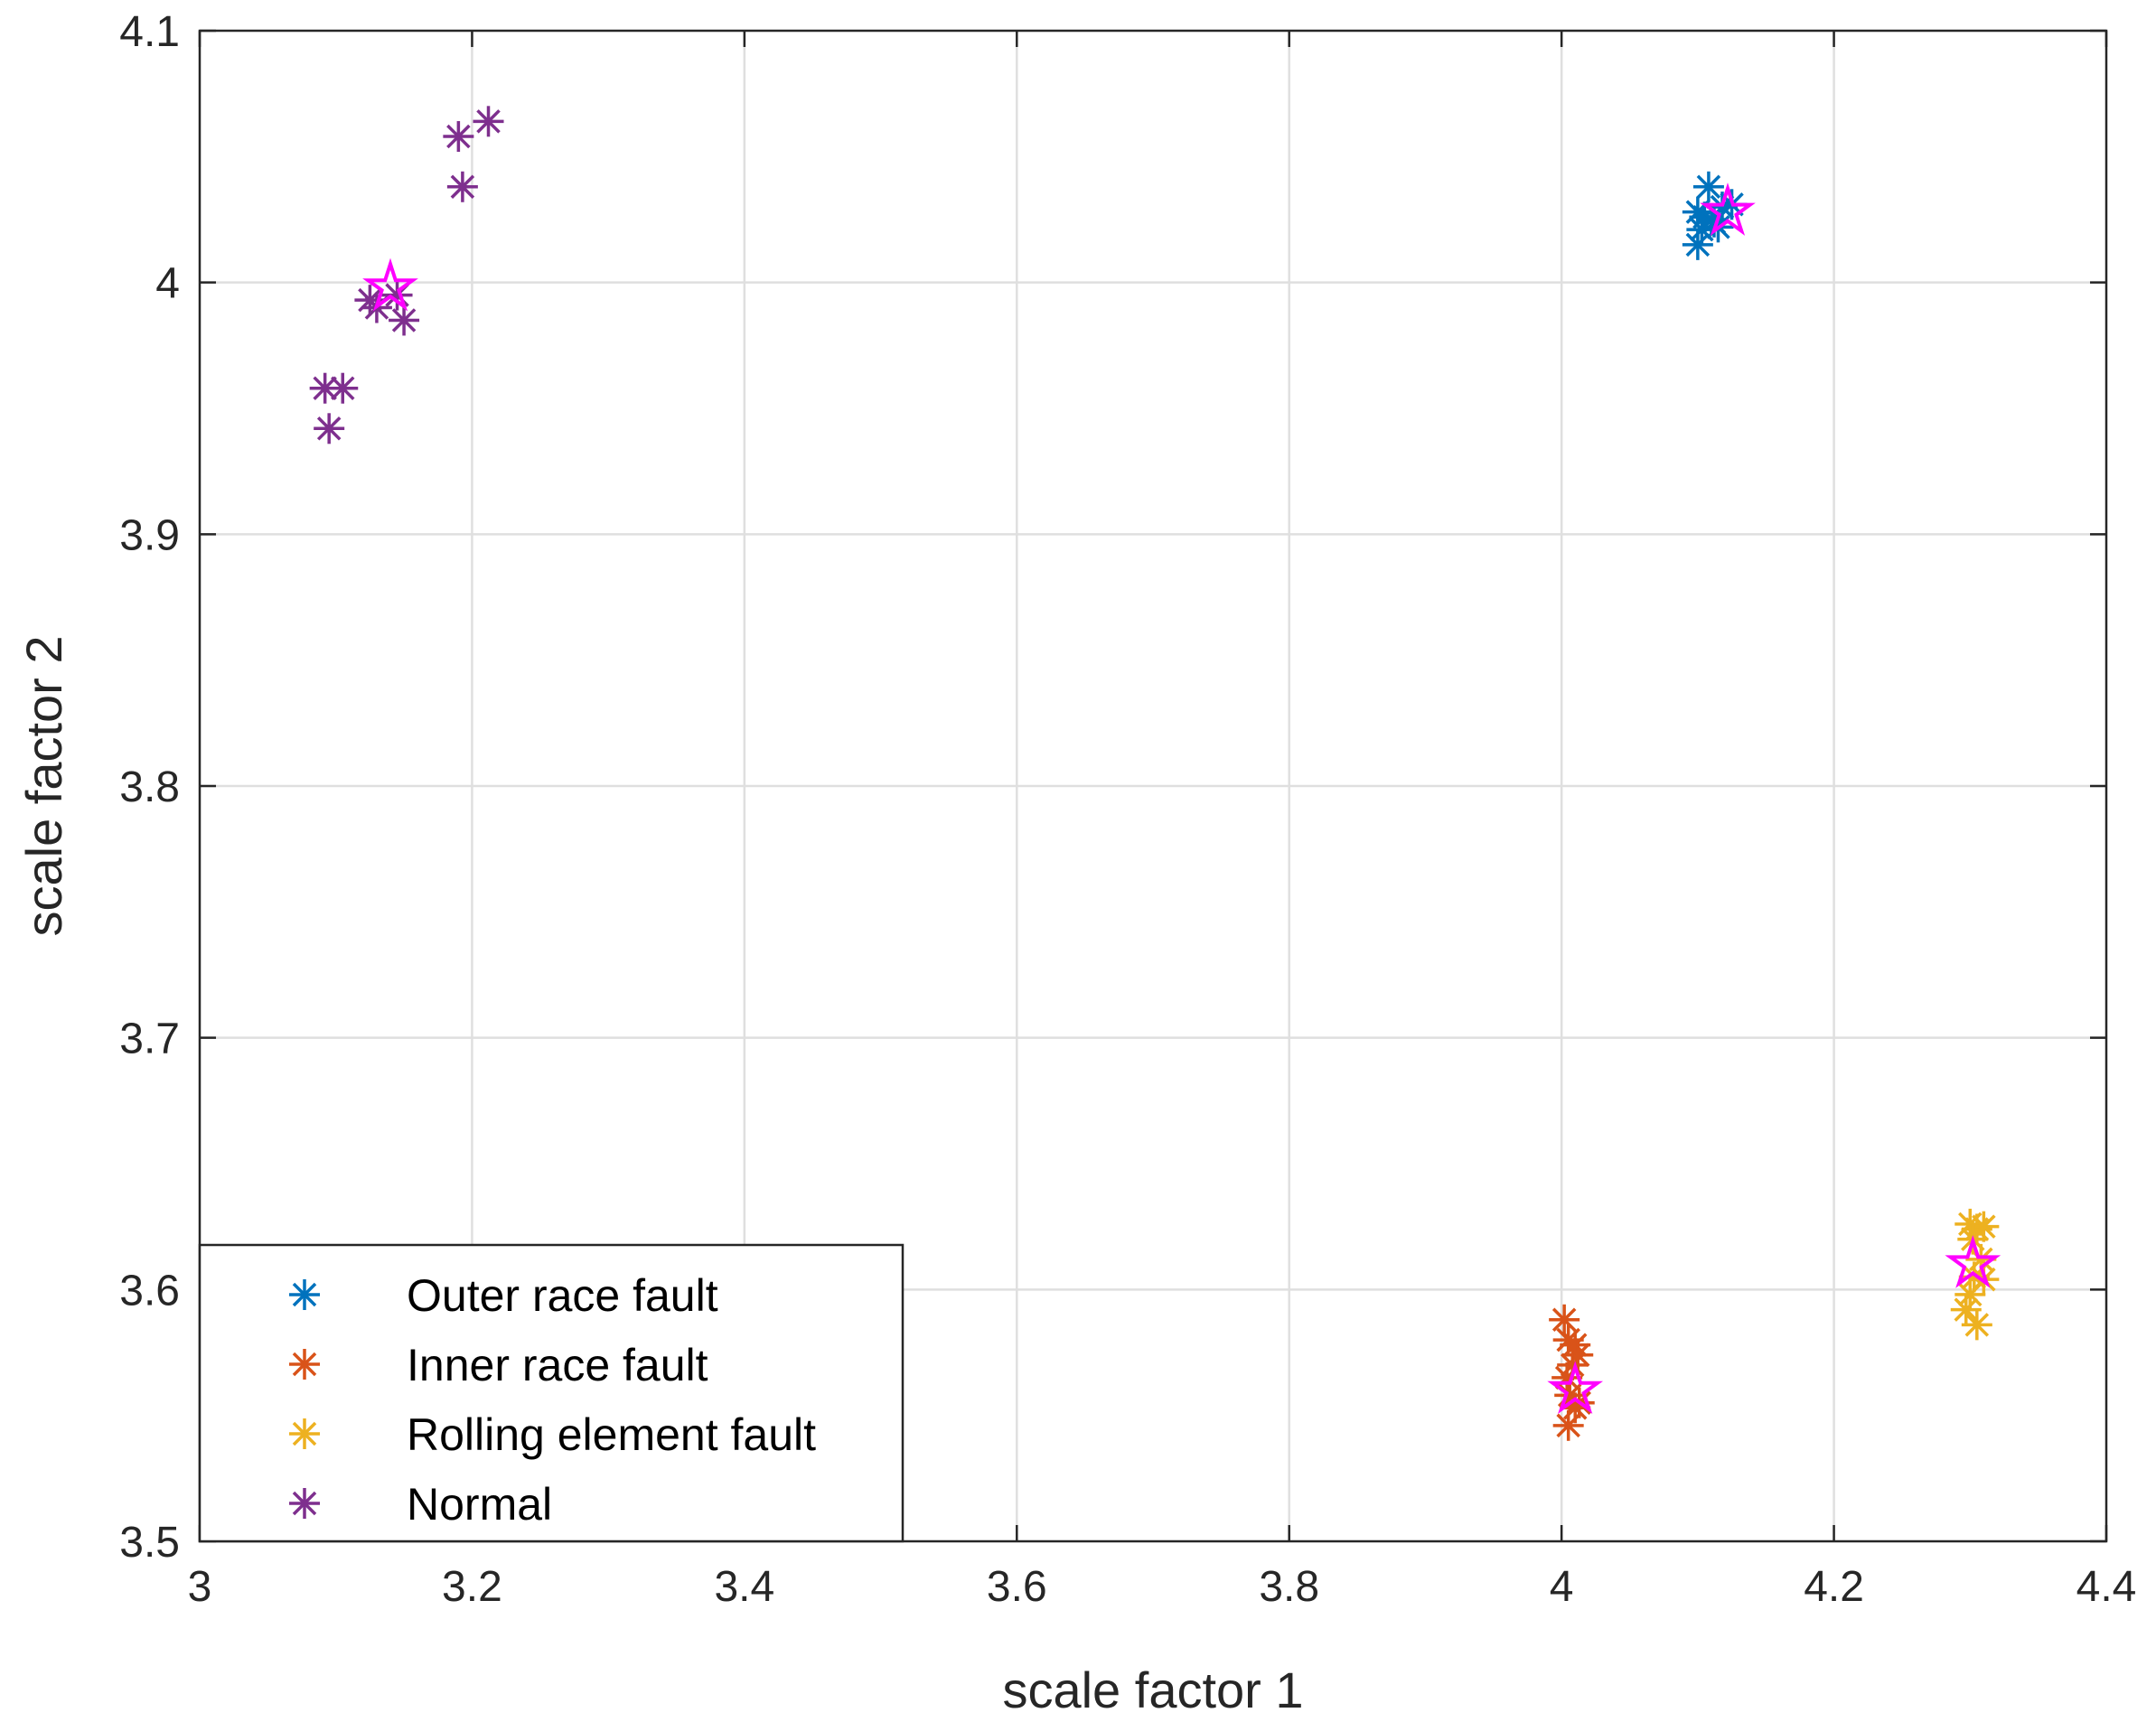 This screenshot has height=1722, width=2156. What do you see at coordinates (43, 785) in the screenshot?
I see `y-axis-label: scale factor 2` at bounding box center [43, 785].